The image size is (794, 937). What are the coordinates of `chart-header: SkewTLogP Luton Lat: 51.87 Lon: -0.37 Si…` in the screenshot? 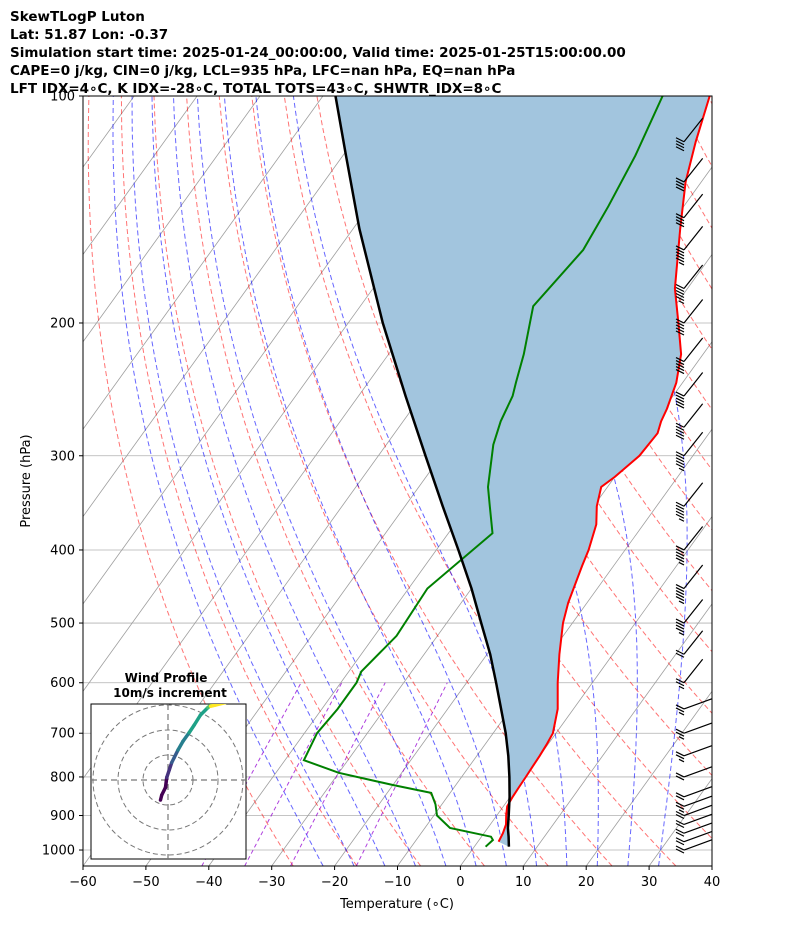 It's located at (318, 53).